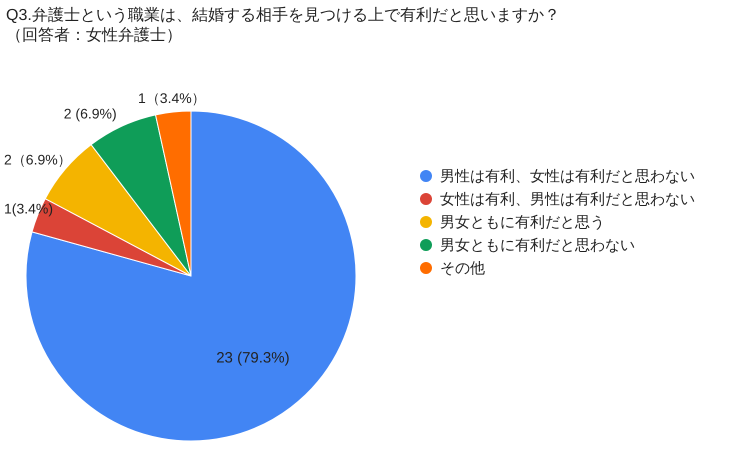 This screenshot has height=453, width=751. What do you see at coordinates (94, 35) in the screenshot?
I see `chart-subtitle: （回答者：女性弁護士）` at bounding box center [94, 35].